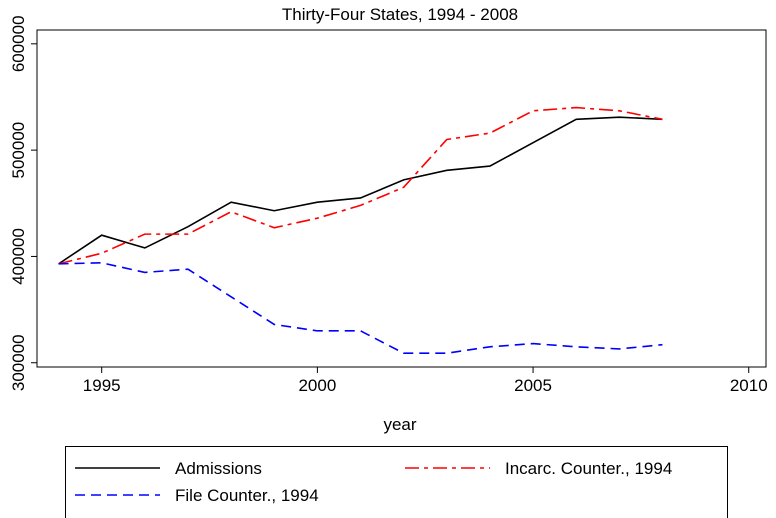  Describe the element at coordinates (247, 495) in the screenshot. I see `legend-label: File Counter., 1994` at that location.